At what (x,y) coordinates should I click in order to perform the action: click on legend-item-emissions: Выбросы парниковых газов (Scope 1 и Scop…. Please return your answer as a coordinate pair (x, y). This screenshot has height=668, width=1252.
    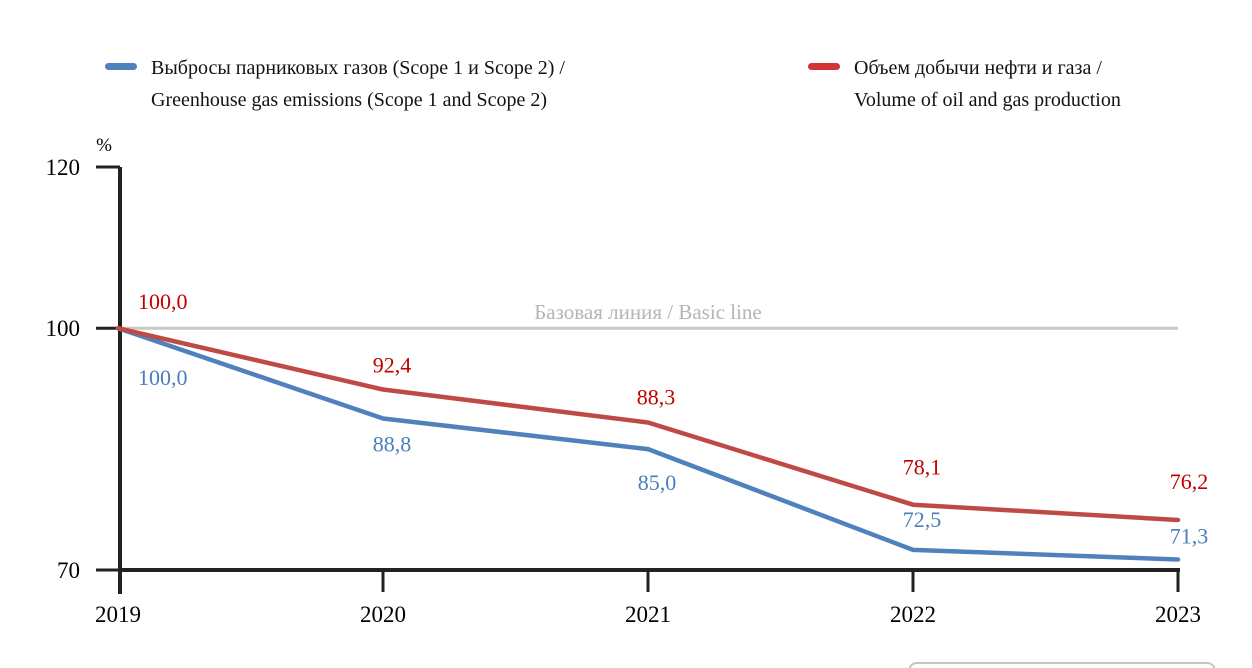
    Looking at the image, I should click on (335, 84).